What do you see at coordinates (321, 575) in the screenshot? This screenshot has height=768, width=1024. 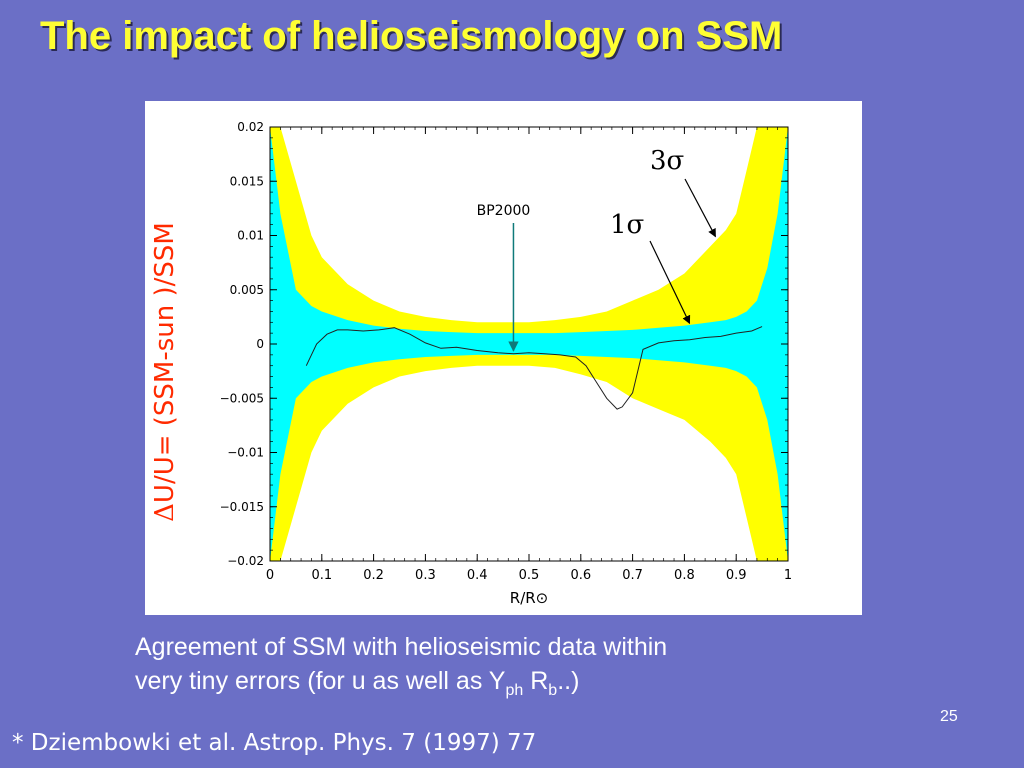 I see `x-tick-label: 0.1` at bounding box center [321, 575].